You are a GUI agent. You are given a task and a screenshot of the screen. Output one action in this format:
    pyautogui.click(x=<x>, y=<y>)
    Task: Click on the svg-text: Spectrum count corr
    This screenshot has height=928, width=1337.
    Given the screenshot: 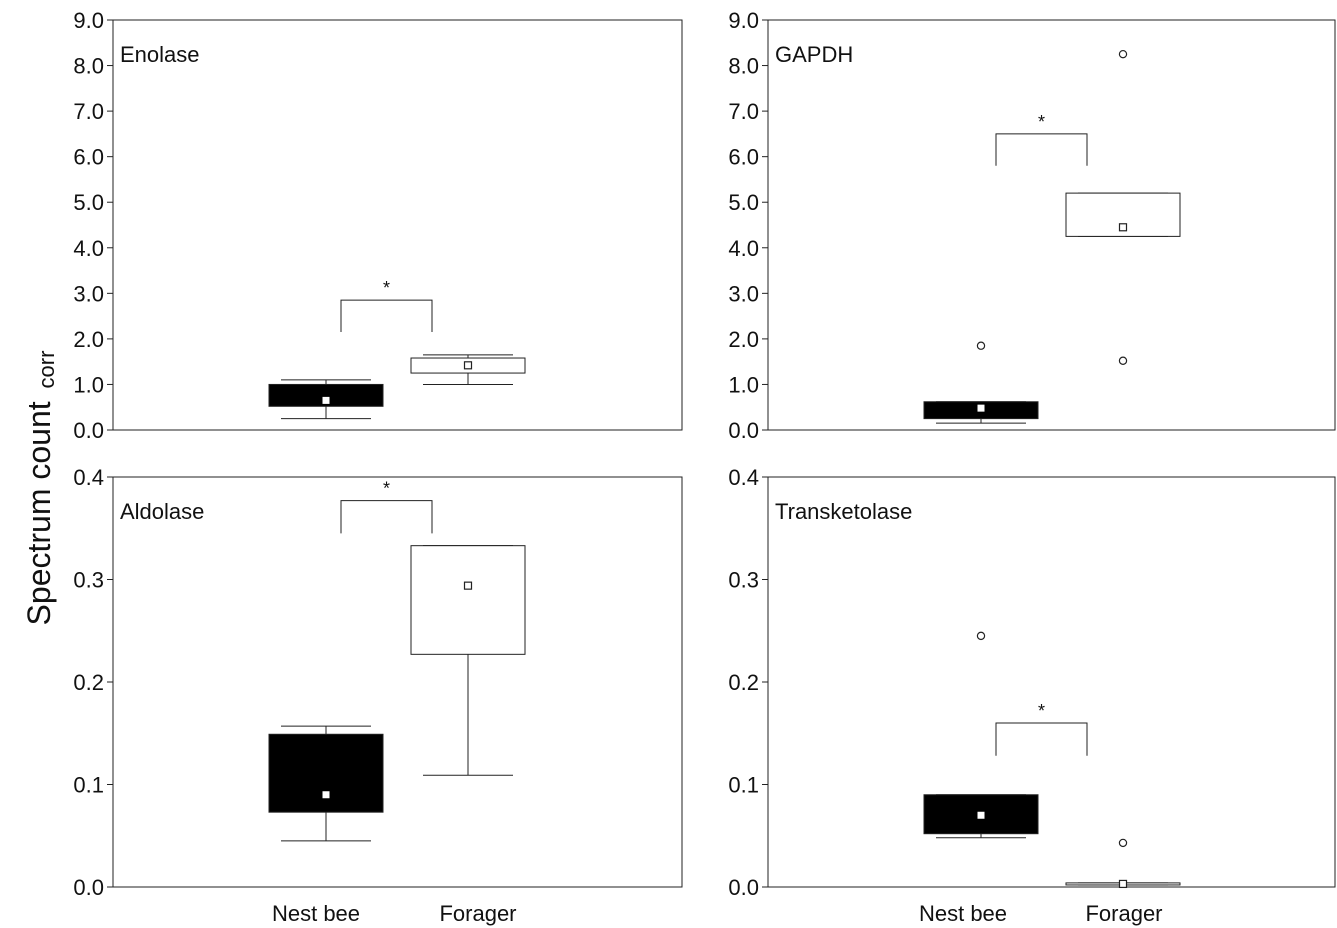 What is the action you would take?
    pyautogui.click(x=40, y=488)
    